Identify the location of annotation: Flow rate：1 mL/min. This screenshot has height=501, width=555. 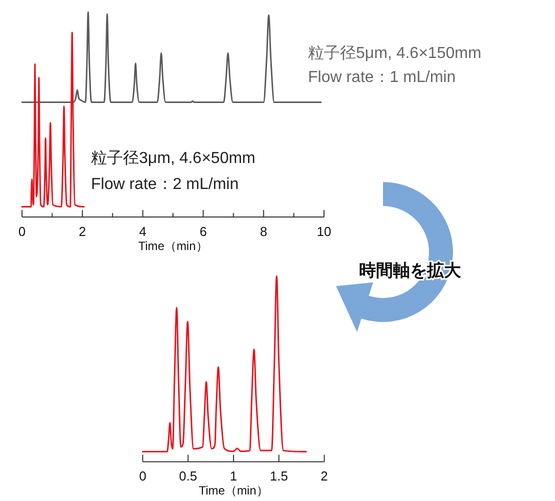
(382, 77).